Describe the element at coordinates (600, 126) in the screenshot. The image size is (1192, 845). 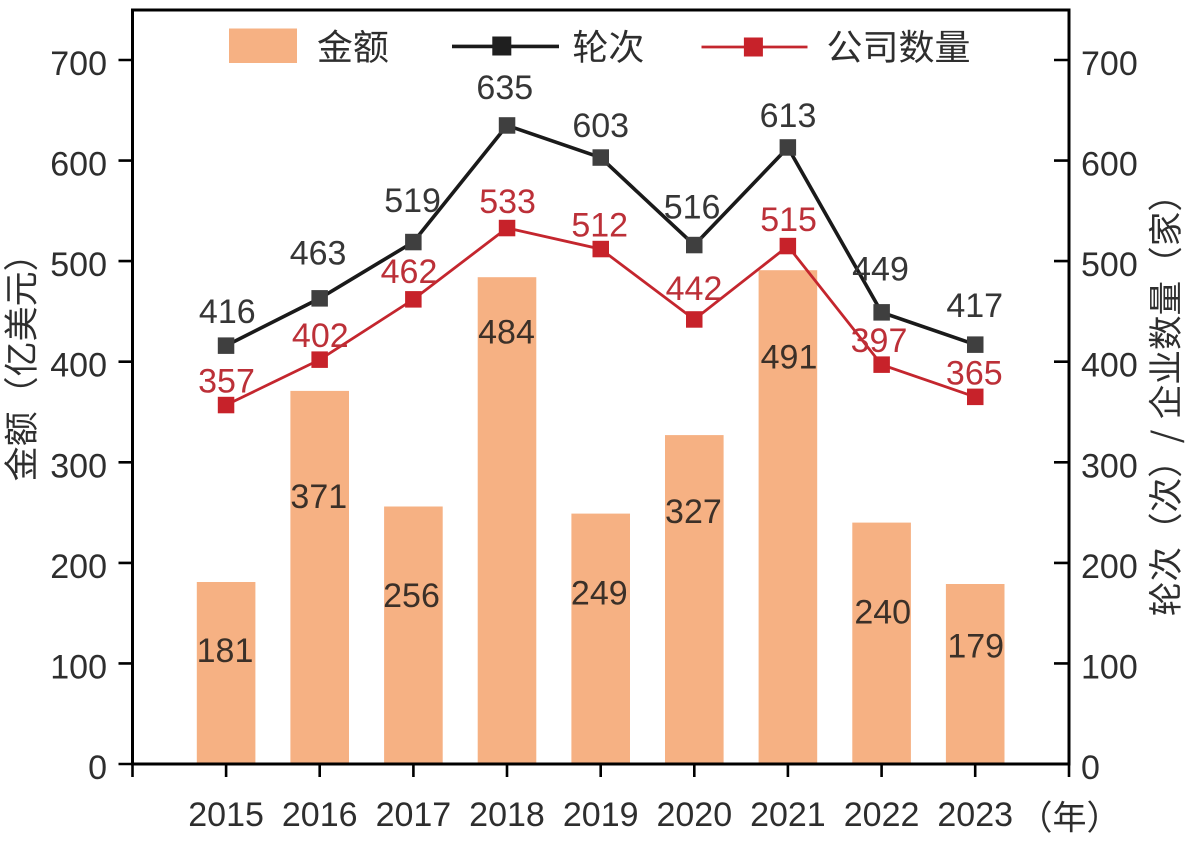
I see `svg-text: 603` at that location.